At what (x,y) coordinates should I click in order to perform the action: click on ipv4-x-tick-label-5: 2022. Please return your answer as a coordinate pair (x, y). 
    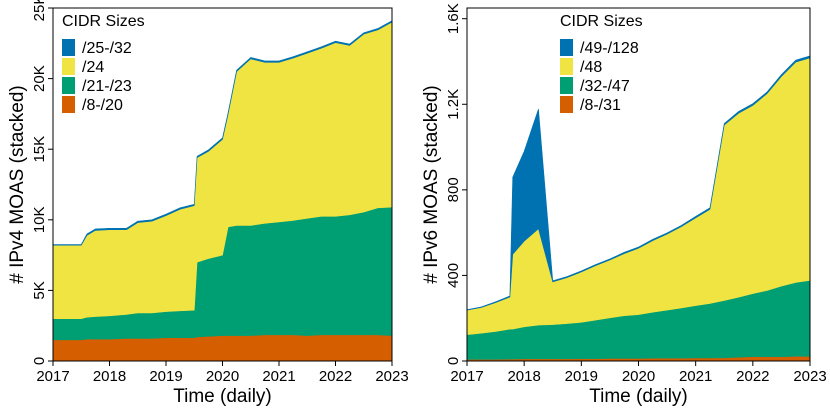
    Looking at the image, I should click on (335, 376).